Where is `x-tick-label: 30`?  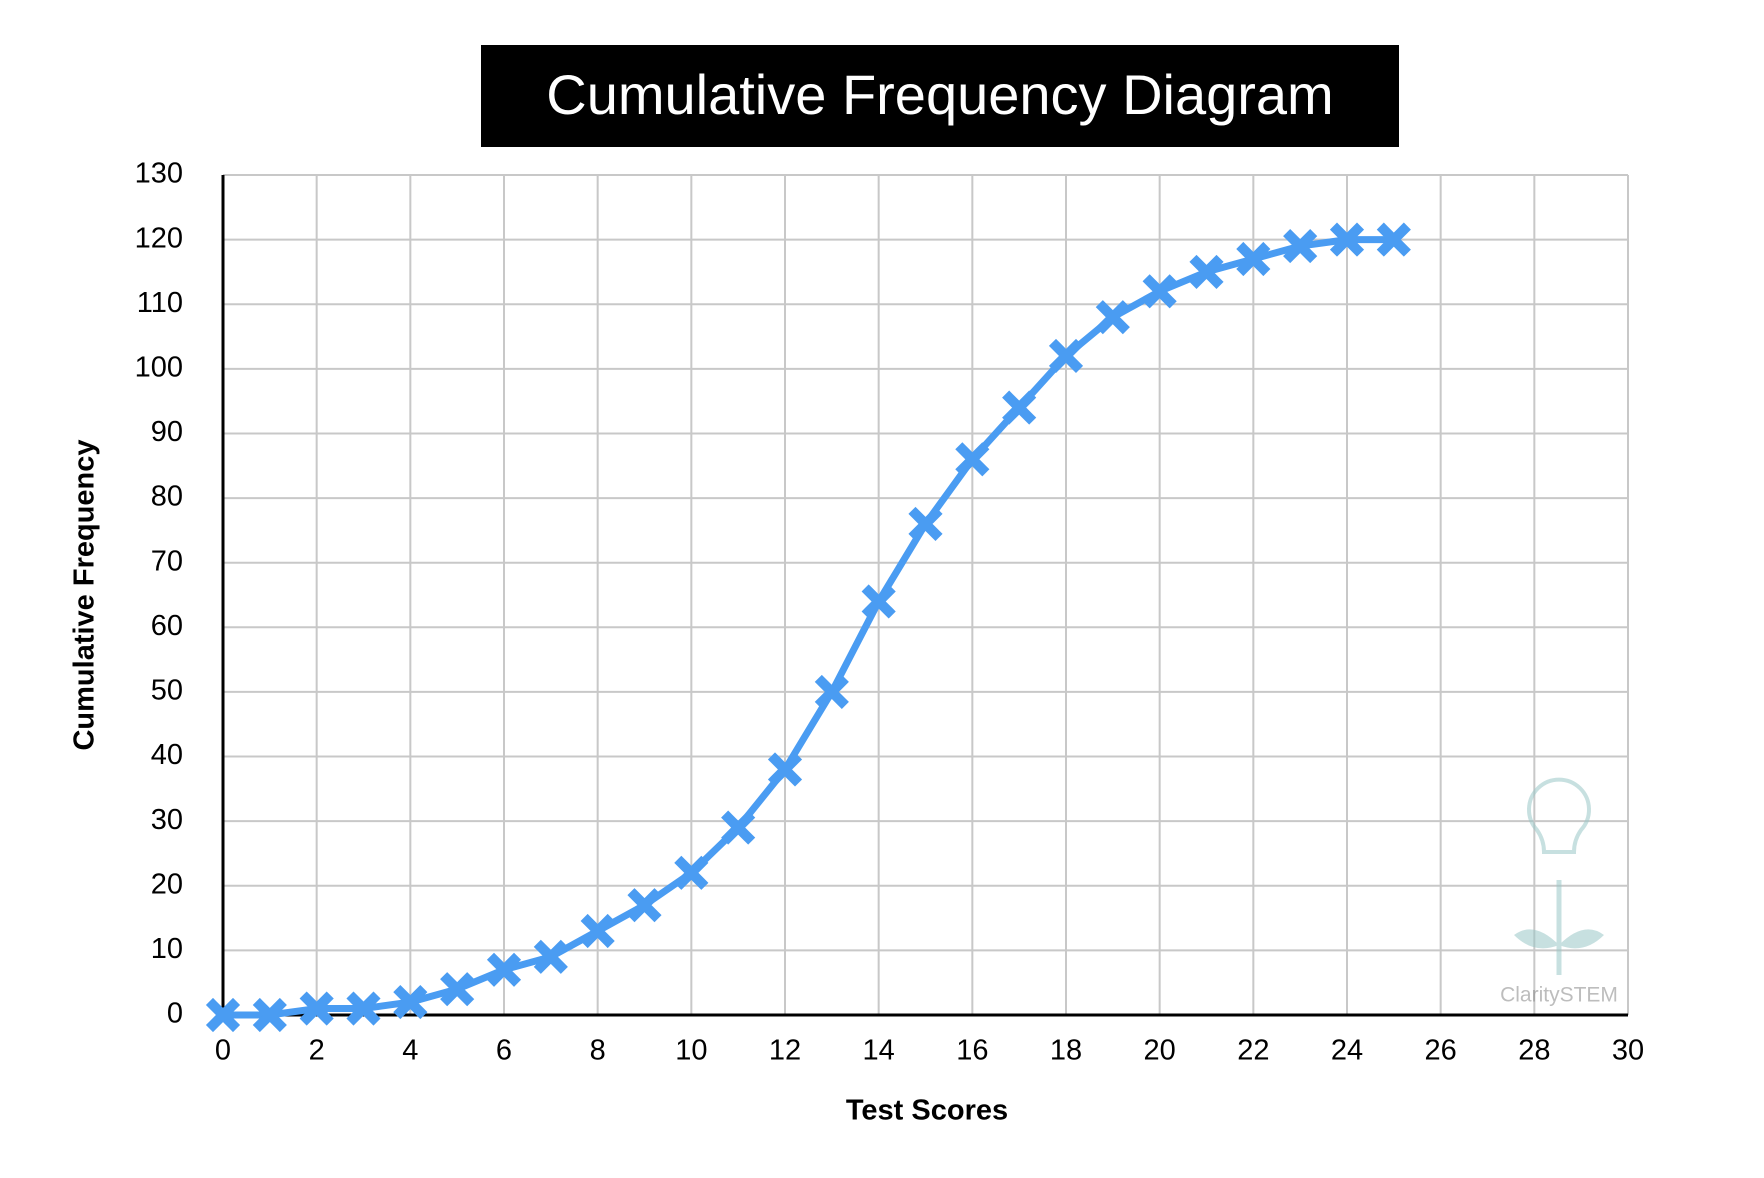
x-tick-label: 30 is located at coordinates (1628, 1051).